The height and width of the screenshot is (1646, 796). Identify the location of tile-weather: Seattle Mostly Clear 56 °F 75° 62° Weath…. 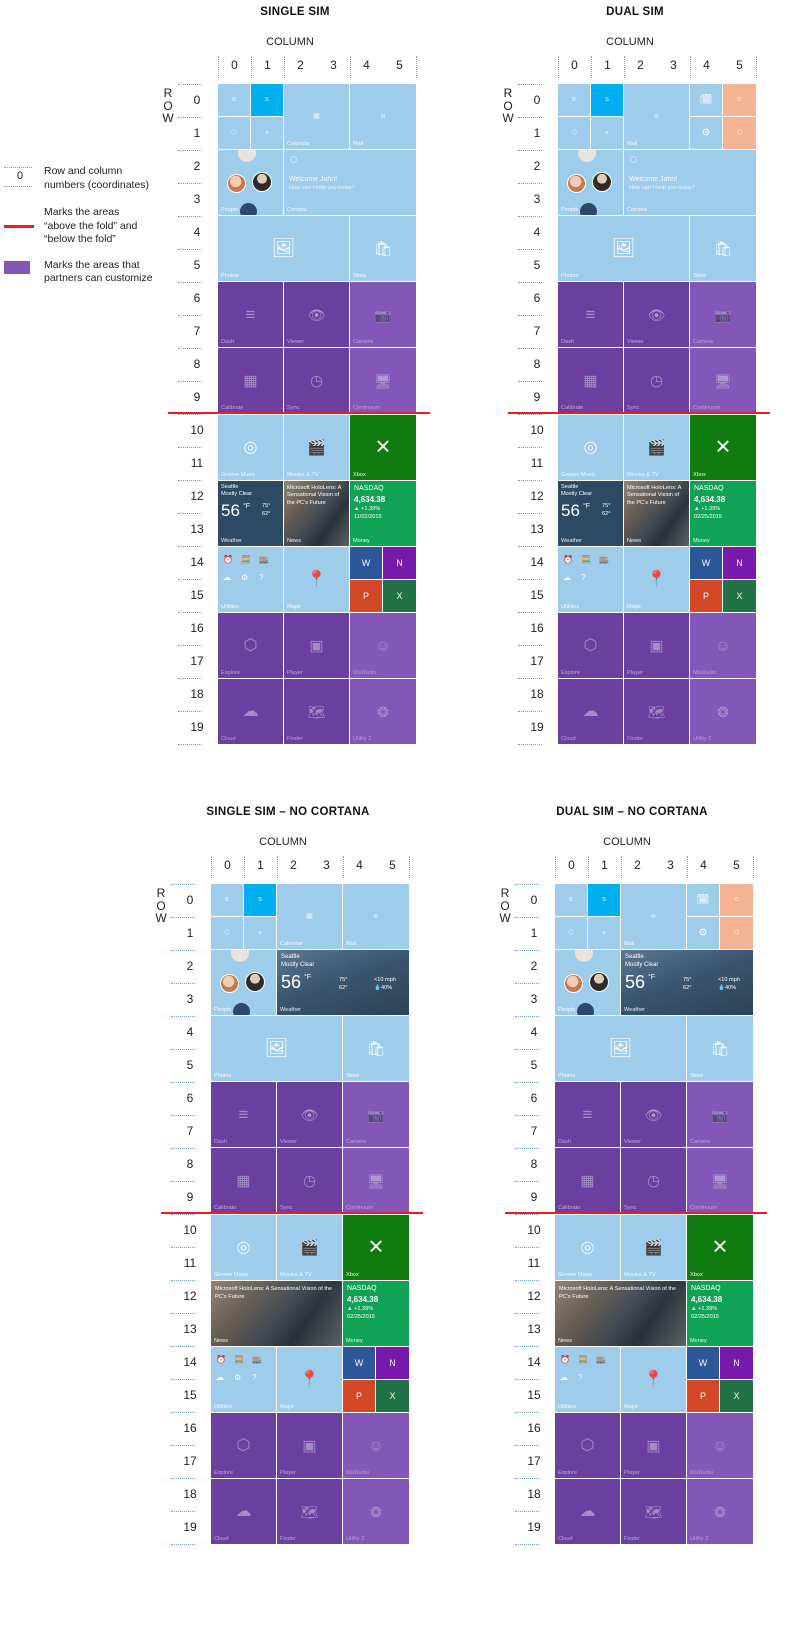
(590, 513).